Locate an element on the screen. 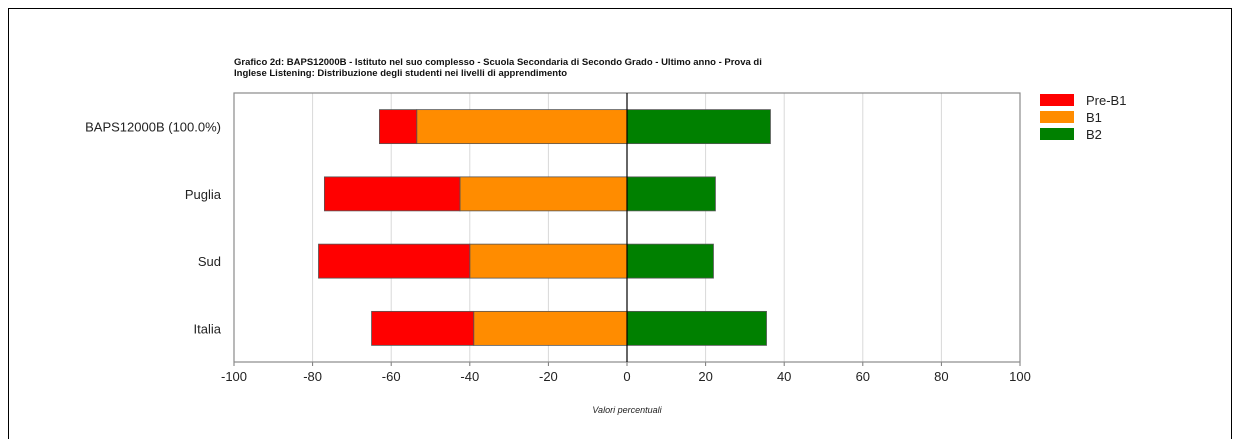 Image resolution: width=1234 pixels, height=439 pixels. x-tick-label: 0 is located at coordinates (626, 376).